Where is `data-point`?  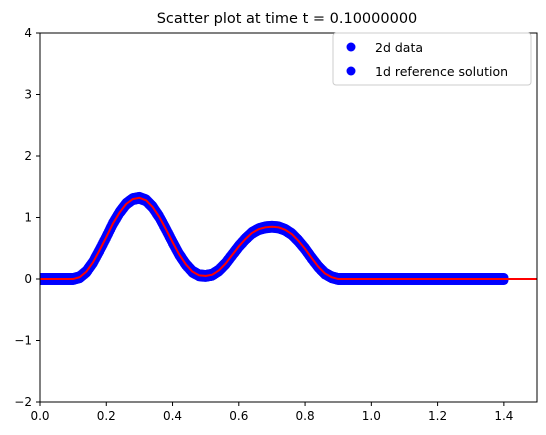 data-point is located at coordinates (504, 278).